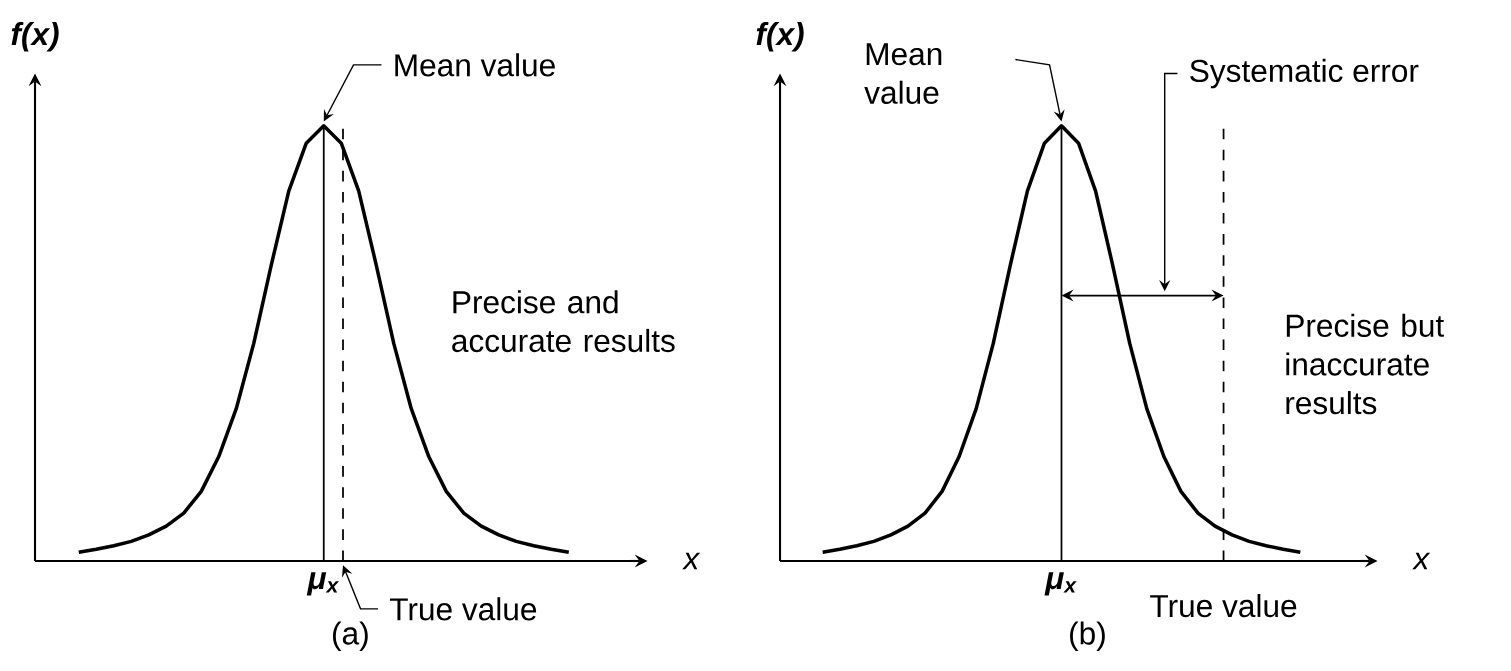  What do you see at coordinates (1087, 636) in the screenshot?
I see `text: (b)` at bounding box center [1087, 636].